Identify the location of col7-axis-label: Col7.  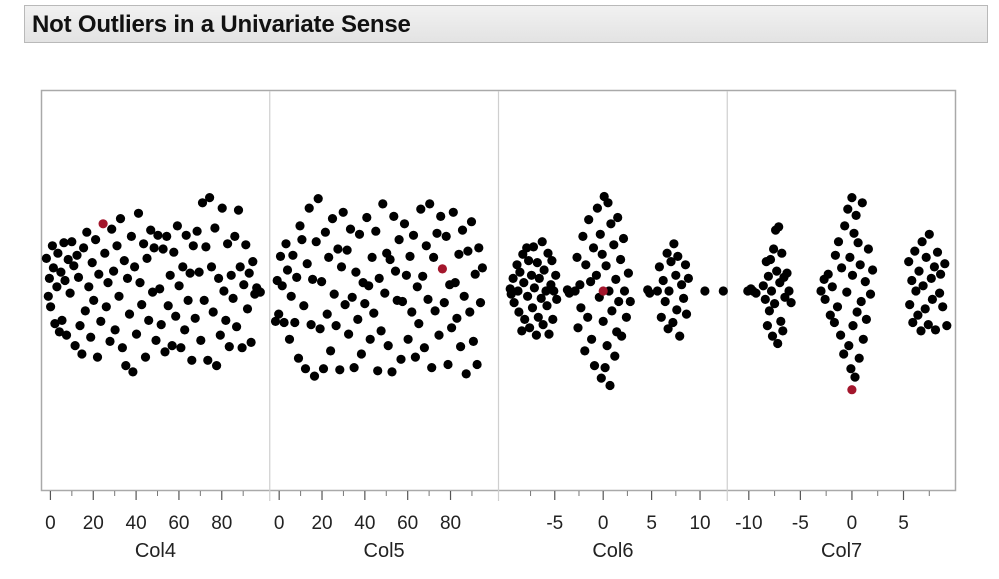
(841, 551).